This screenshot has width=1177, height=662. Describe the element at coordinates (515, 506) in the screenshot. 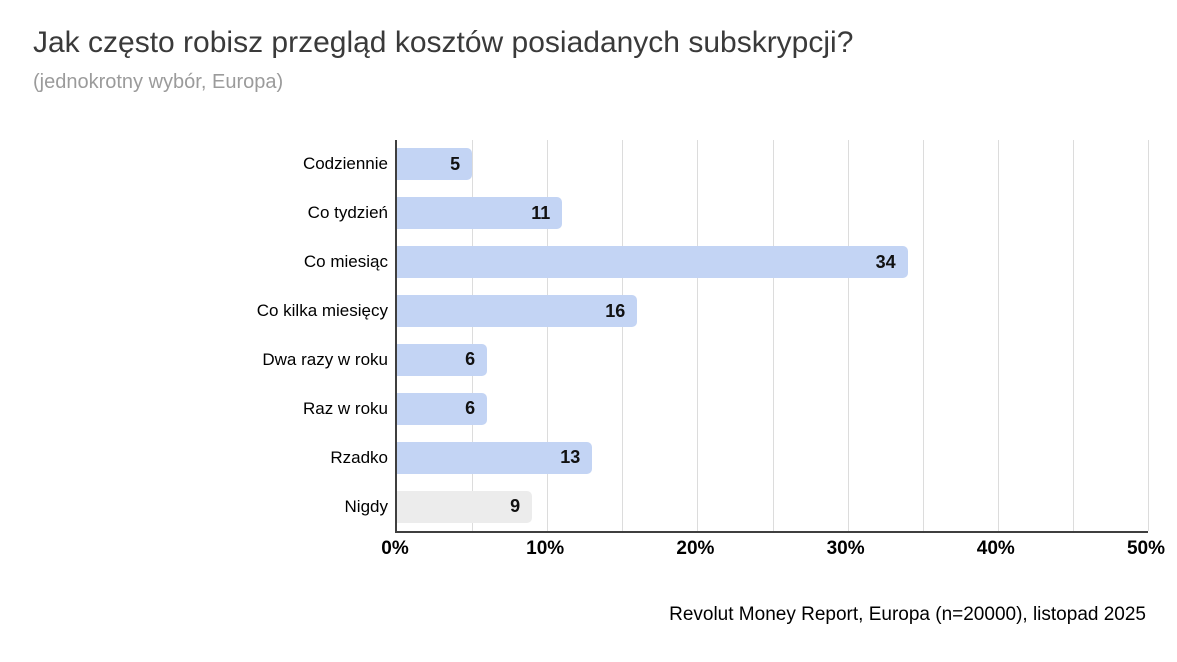

I see `bar-value-label: 9` at that location.